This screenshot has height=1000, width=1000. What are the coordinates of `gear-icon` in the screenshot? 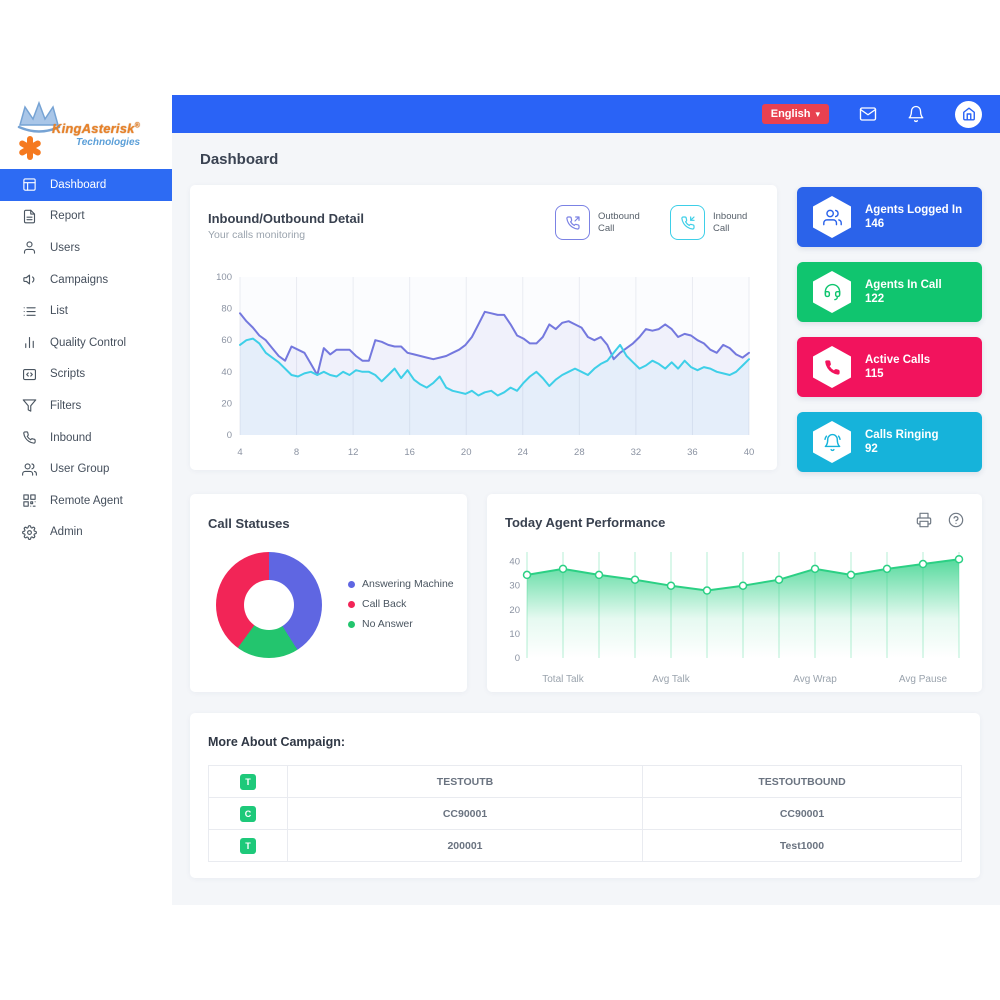 It's located at (29, 532).